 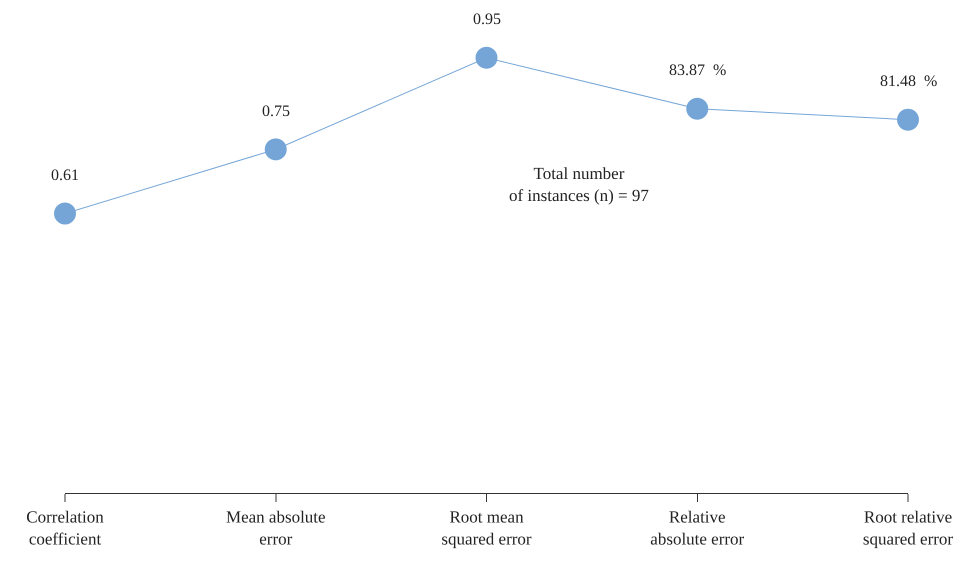 What do you see at coordinates (697, 527) in the screenshot?
I see `x-tick-label: Relative absolute error` at bounding box center [697, 527].